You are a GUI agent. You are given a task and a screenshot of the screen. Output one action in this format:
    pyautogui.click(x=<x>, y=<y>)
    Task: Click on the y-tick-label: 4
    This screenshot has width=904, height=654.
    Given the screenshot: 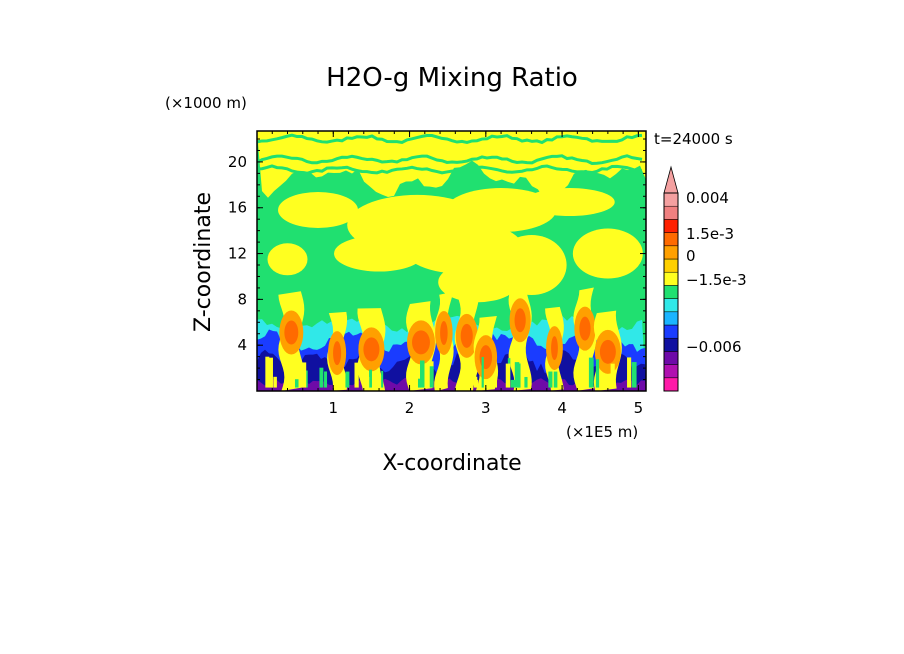 What is the action you would take?
    pyautogui.click(x=242, y=345)
    